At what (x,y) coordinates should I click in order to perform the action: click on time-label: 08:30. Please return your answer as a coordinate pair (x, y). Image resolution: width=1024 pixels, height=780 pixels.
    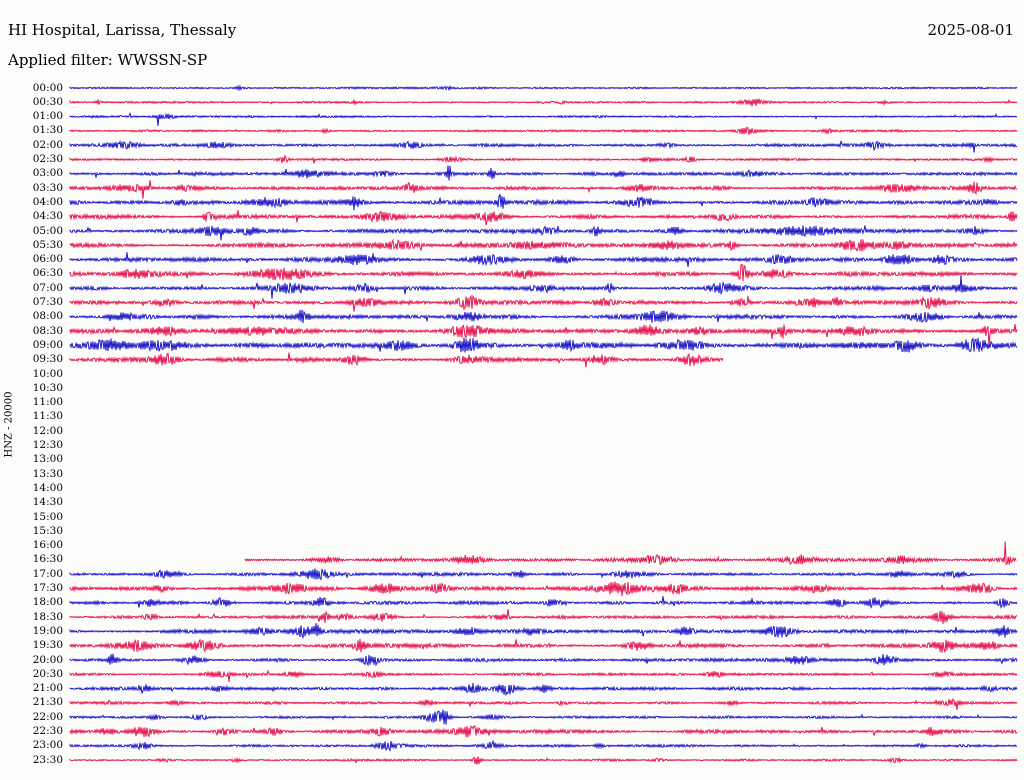
    Looking at the image, I should click on (47, 330).